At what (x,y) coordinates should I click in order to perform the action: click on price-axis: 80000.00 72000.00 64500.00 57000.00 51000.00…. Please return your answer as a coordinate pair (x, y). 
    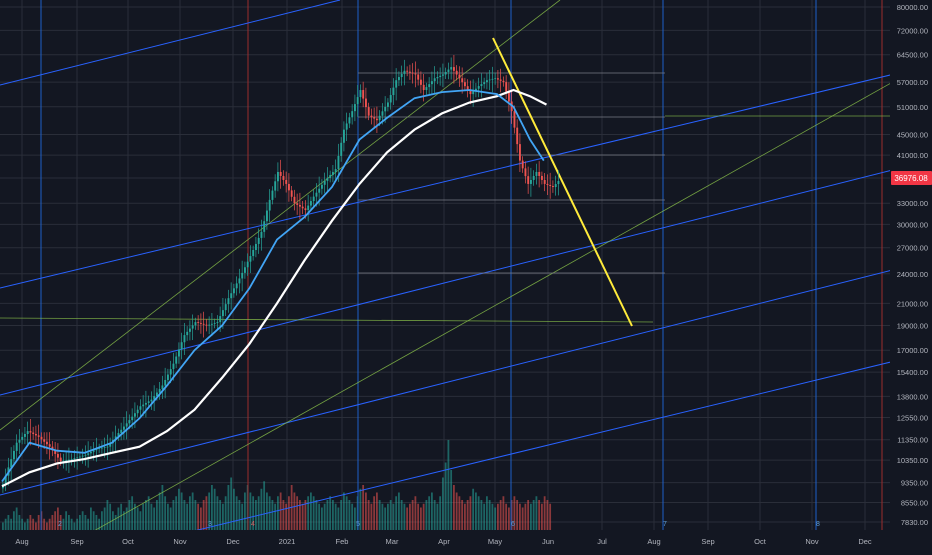
    Looking at the image, I should click on (911, 275).